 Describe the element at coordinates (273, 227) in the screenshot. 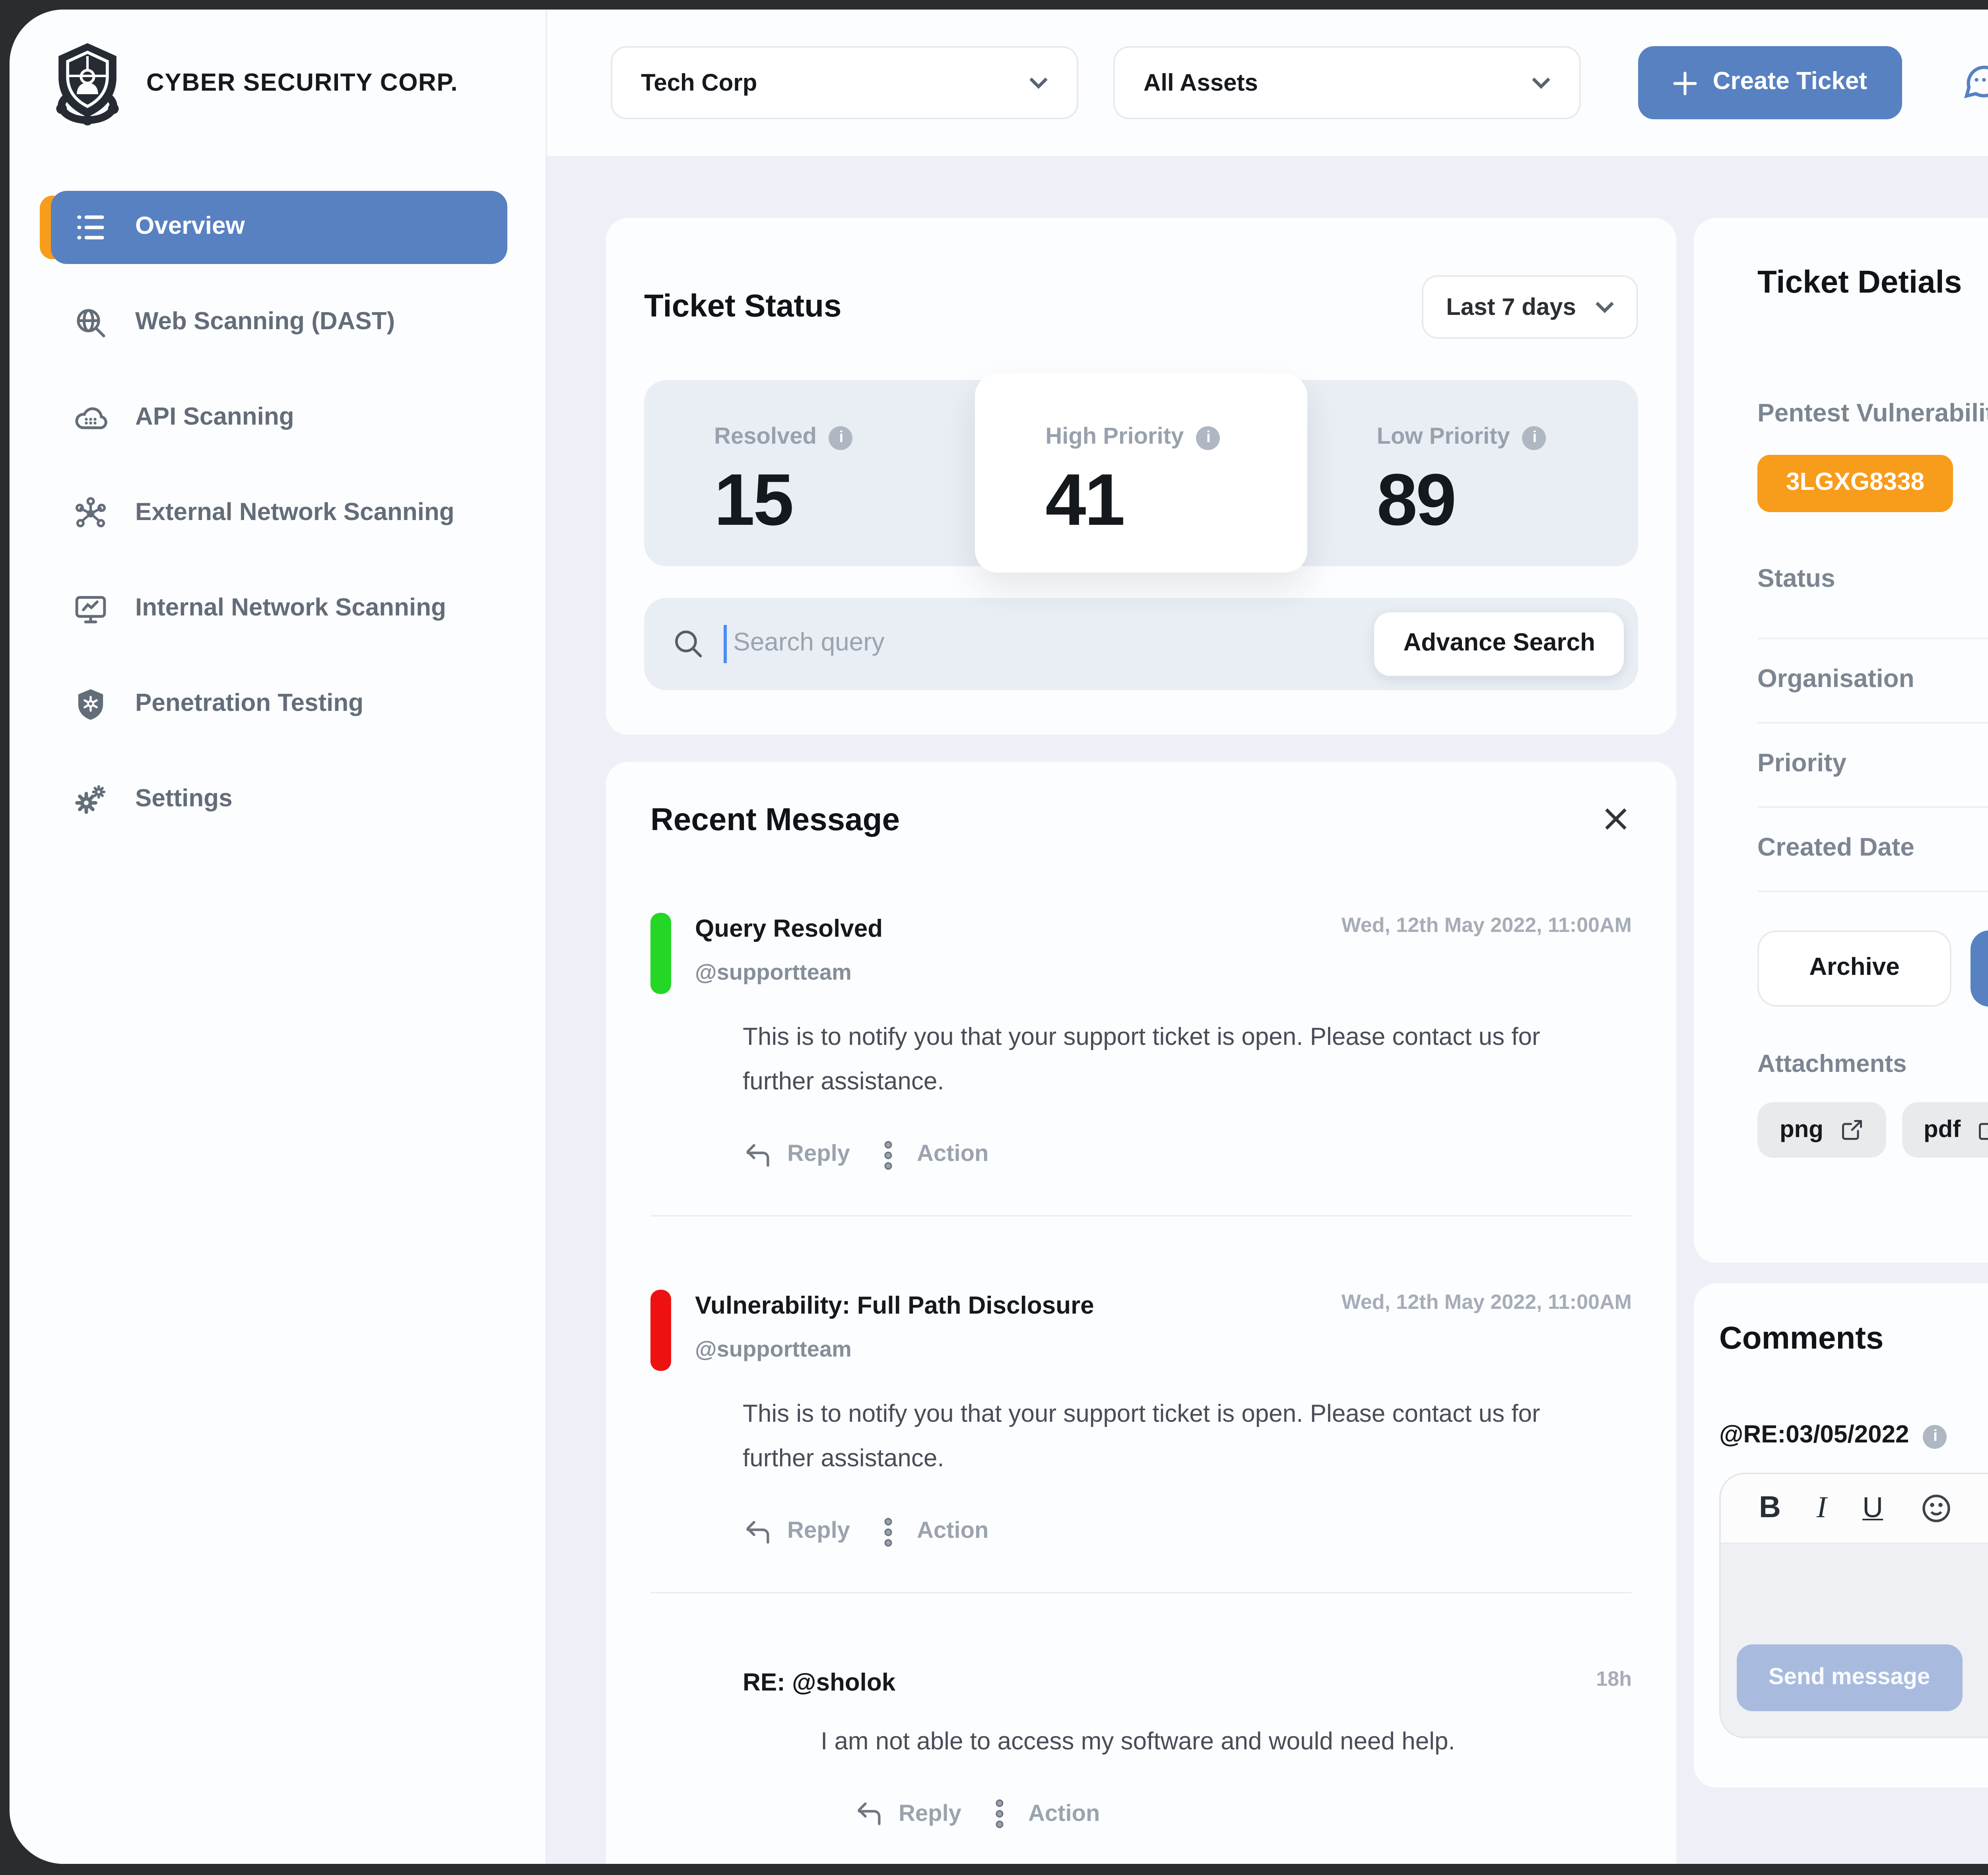

I see `sidebar-item-overview: Overview` at that location.